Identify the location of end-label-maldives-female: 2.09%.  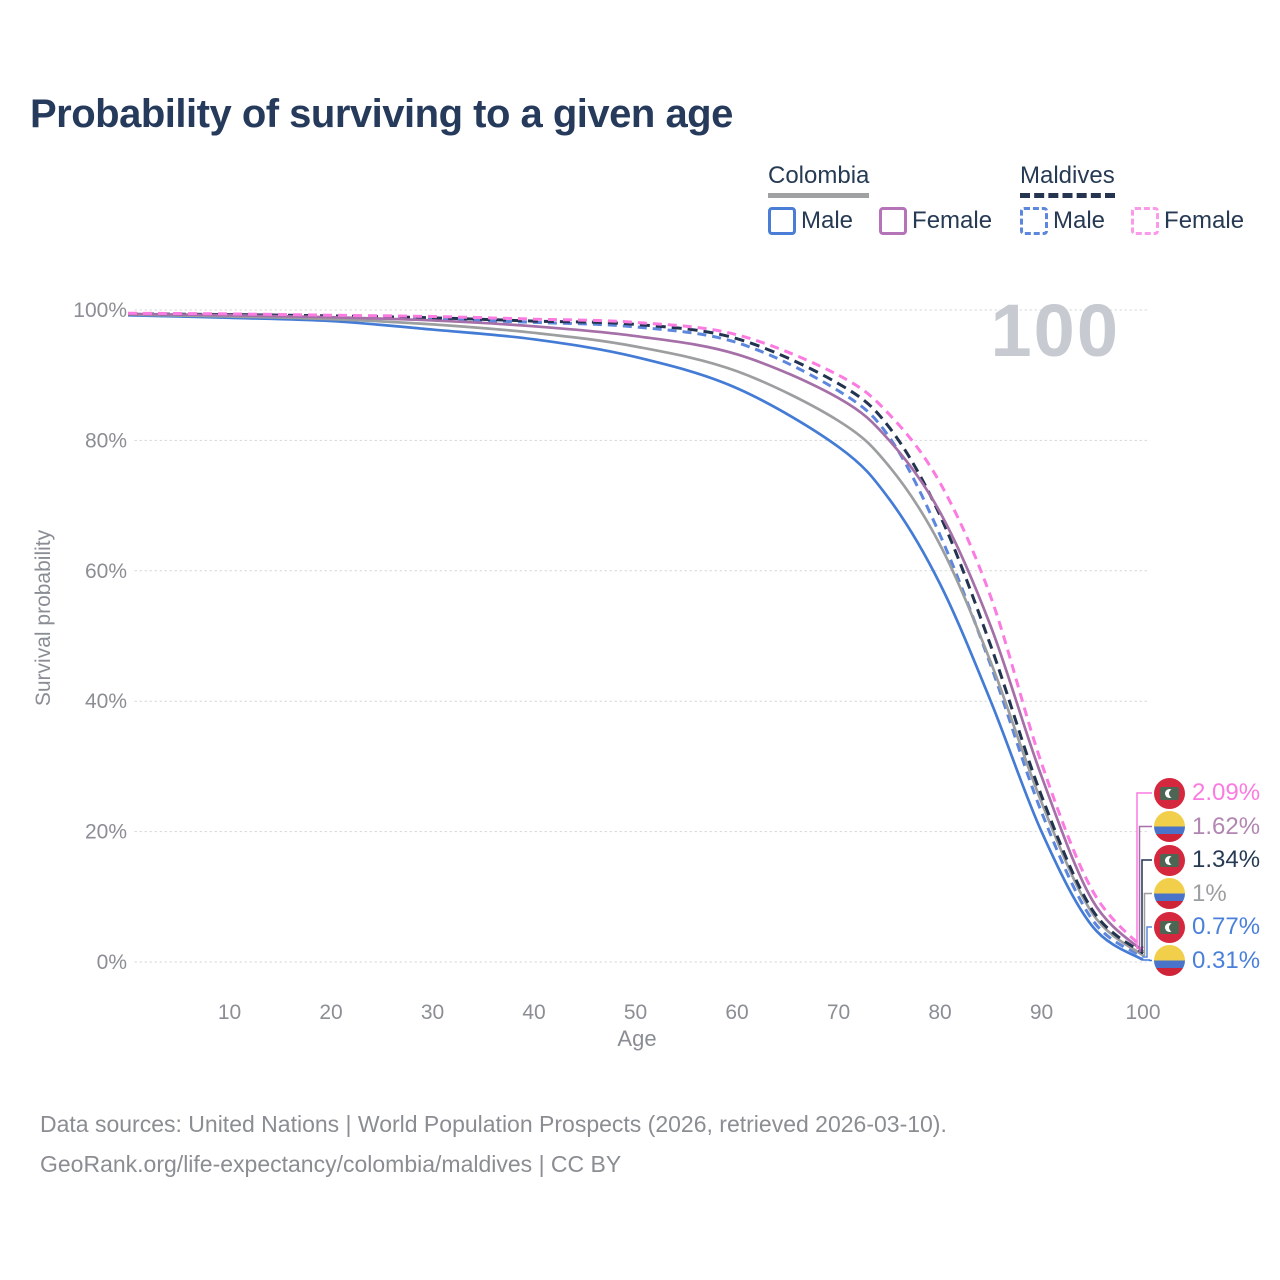
(1207, 793).